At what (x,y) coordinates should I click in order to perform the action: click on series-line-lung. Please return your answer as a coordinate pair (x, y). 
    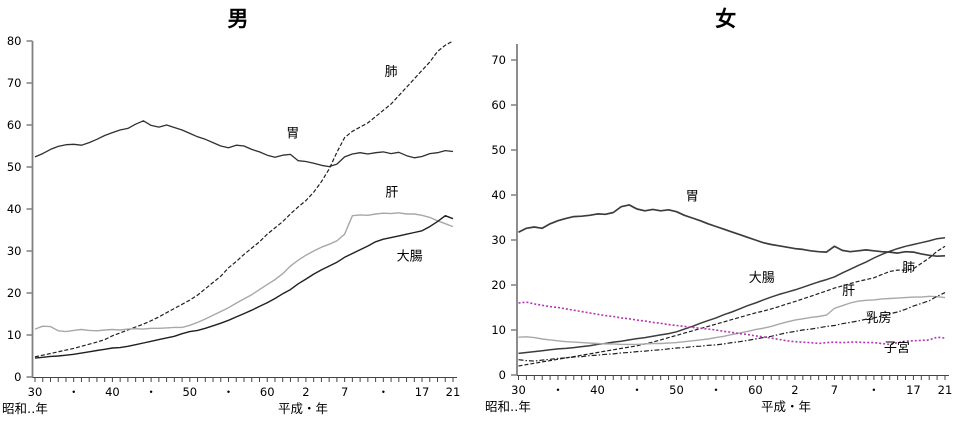
    Looking at the image, I should click on (732, 306).